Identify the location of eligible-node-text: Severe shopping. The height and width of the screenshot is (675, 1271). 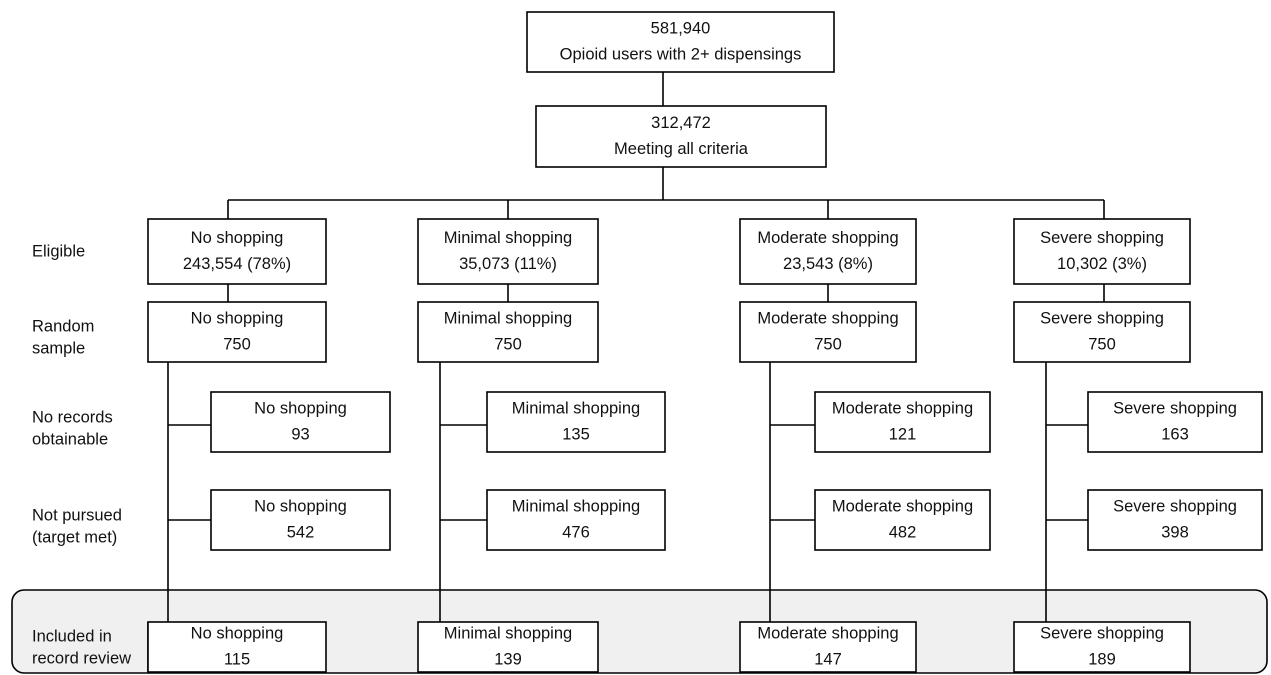
(1102, 238).